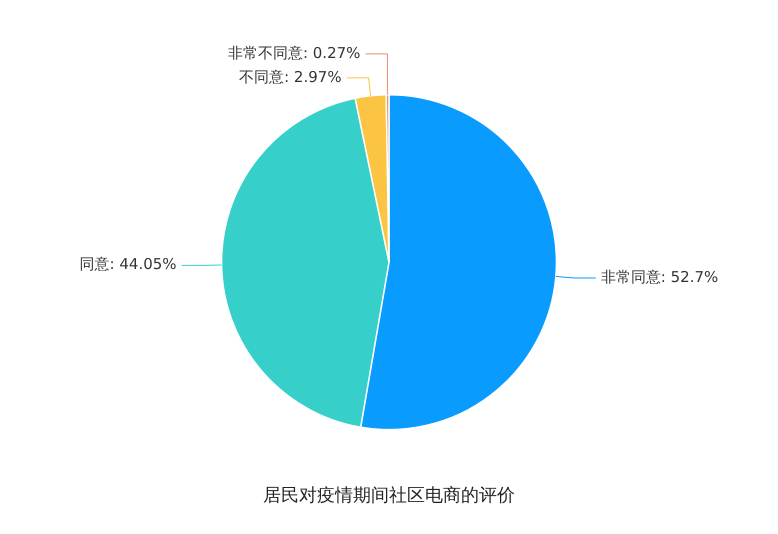 The width and height of the screenshot is (778, 534). What do you see at coordinates (389, 494) in the screenshot?
I see `text: 居民对疫情期间社区电商的评价` at bounding box center [389, 494].